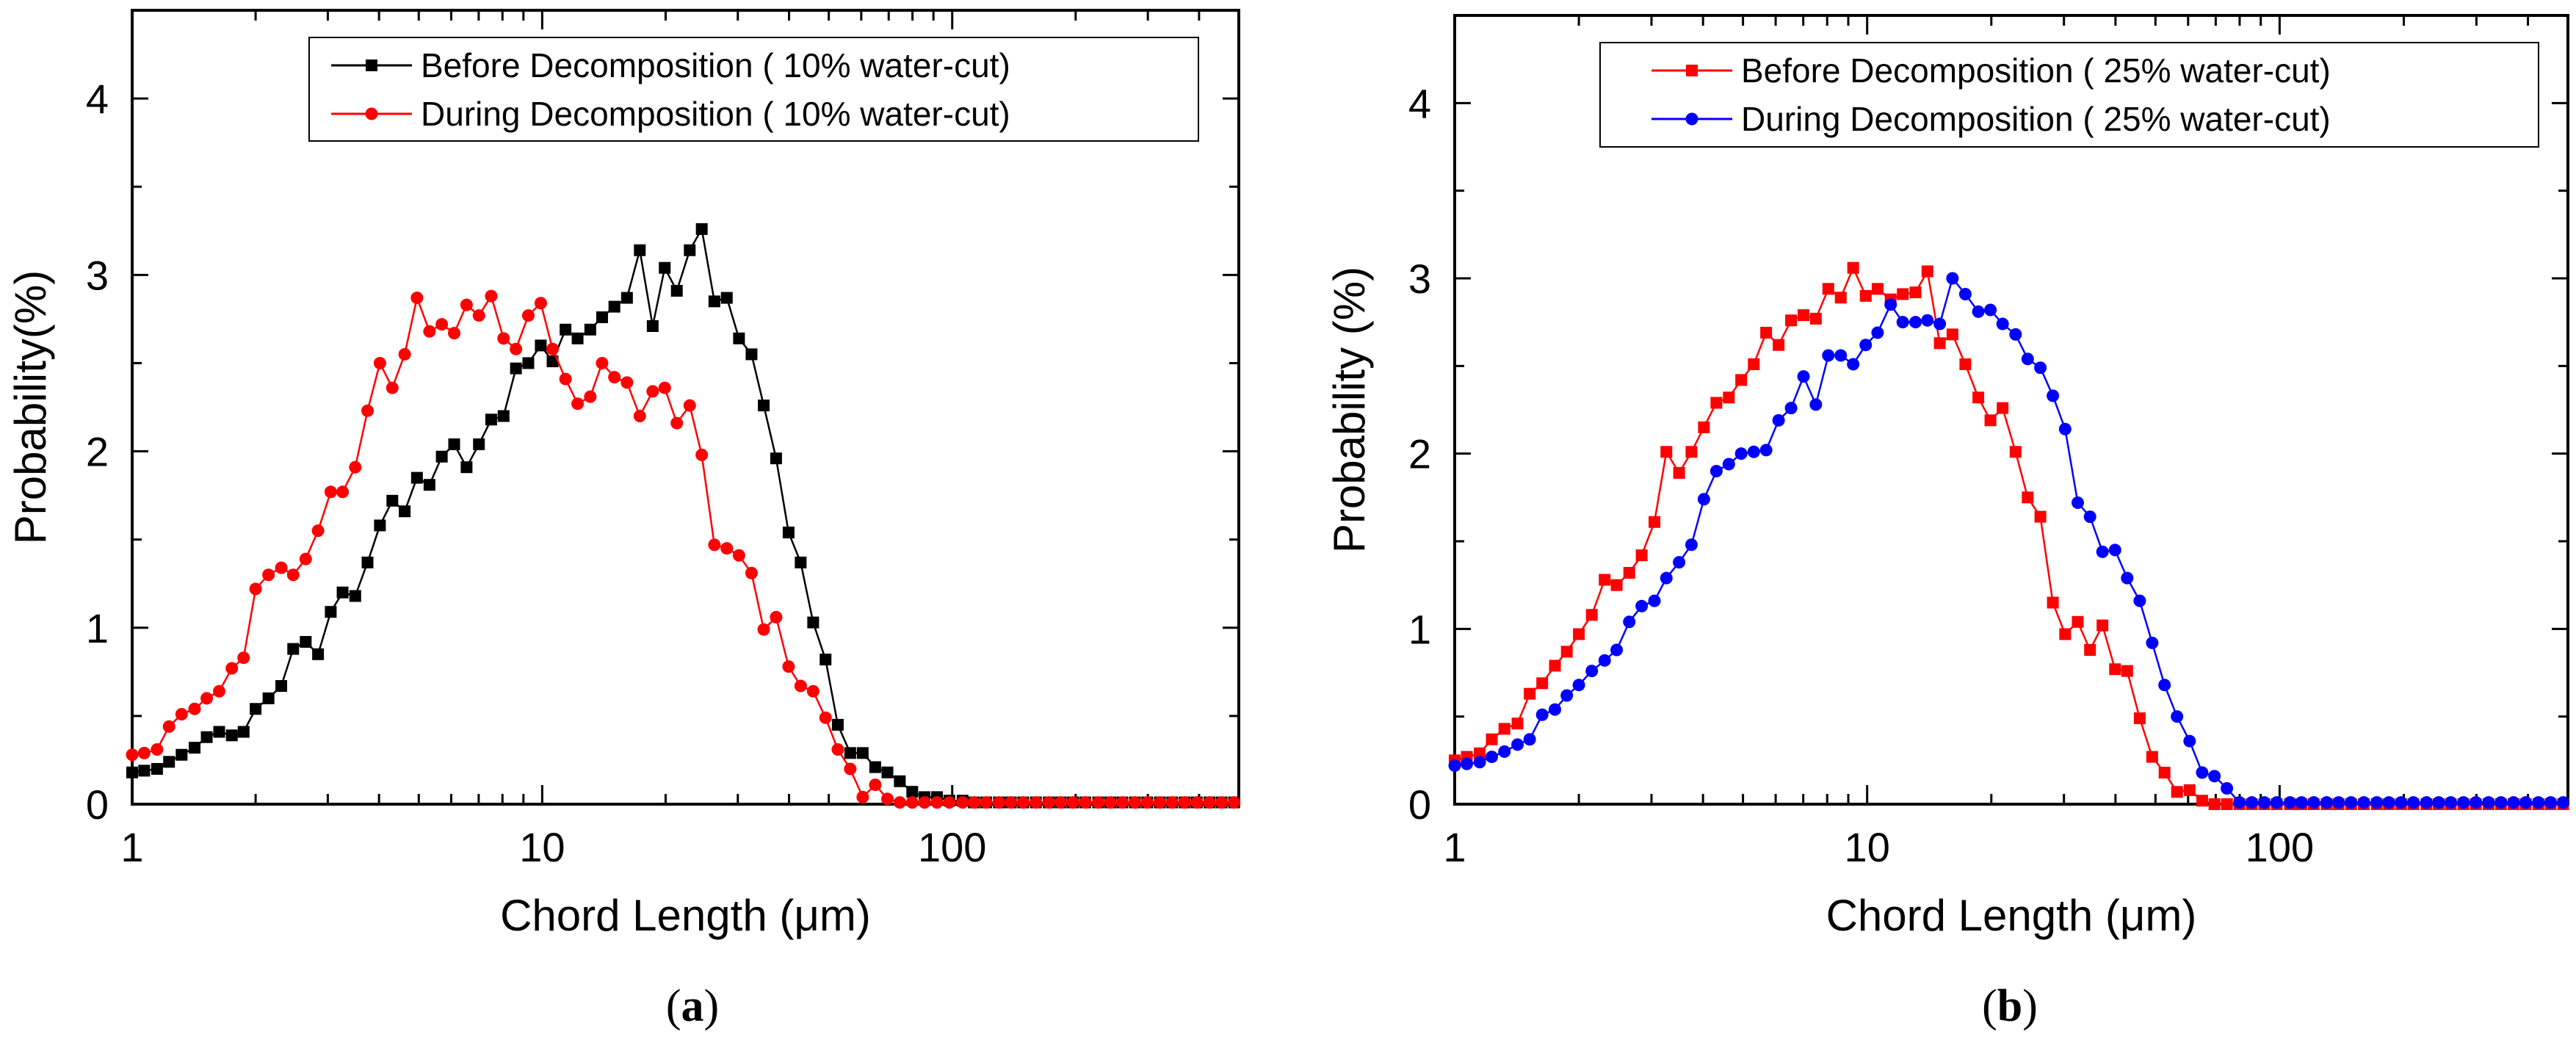 This screenshot has width=2576, height=1048. I want to click on legend-entry-label: Before Decomposition ( 10% water-cut), so click(715, 65).